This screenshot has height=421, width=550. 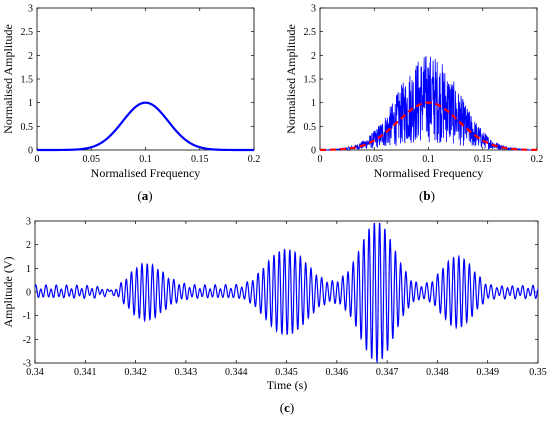 I want to click on plot-frame-a, so click(x=145, y=79).